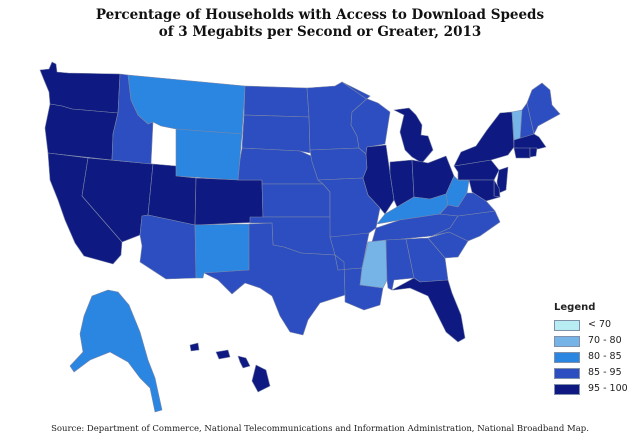  What do you see at coordinates (605, 372) in the screenshot?
I see `legend-label: 85 - 95` at bounding box center [605, 372].